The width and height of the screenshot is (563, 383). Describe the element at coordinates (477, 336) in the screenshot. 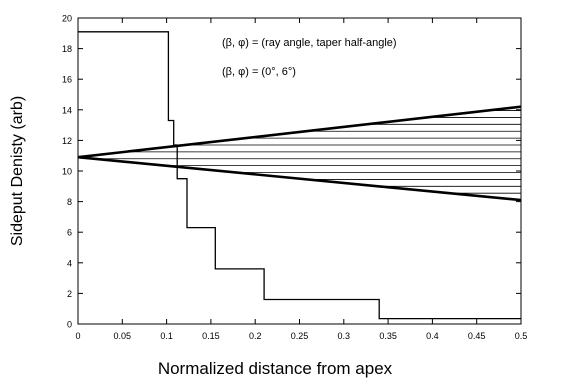

I see `x-tick-label: 0.45` at that location.